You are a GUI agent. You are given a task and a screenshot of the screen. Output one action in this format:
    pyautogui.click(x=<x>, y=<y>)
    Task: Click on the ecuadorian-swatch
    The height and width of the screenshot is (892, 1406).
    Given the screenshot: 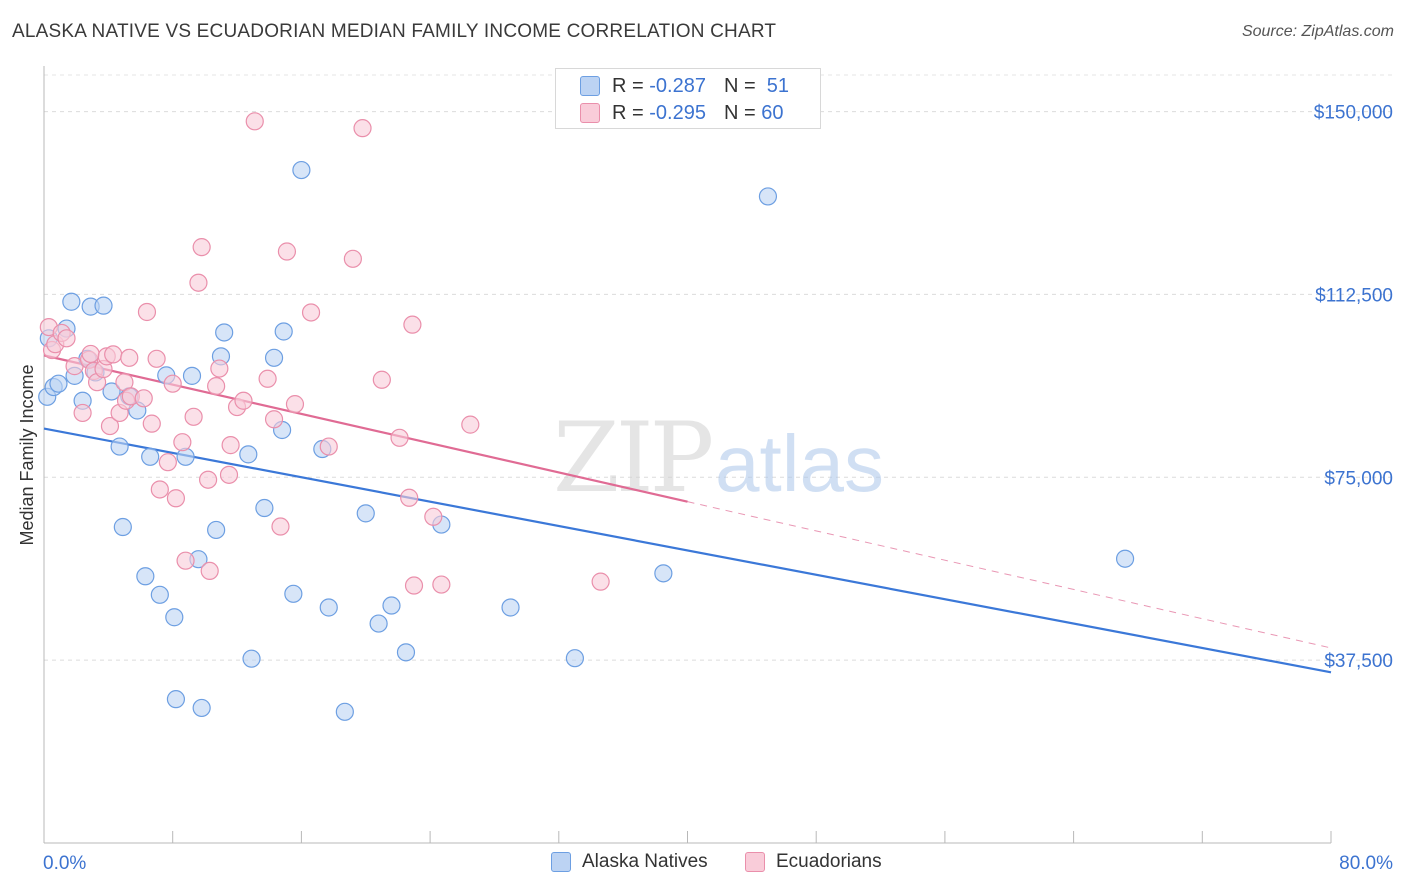 What is the action you would take?
    pyautogui.click(x=590, y=113)
    